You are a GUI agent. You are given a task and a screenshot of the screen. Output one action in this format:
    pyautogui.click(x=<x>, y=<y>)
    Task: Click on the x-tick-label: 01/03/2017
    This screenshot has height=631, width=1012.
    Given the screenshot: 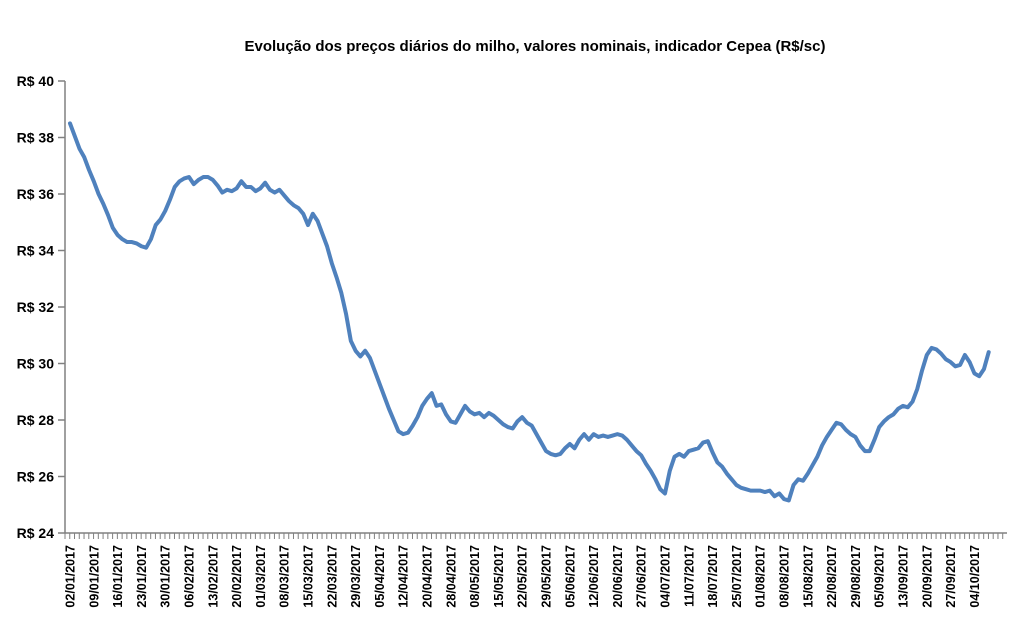 What is the action you would take?
    pyautogui.click(x=261, y=576)
    